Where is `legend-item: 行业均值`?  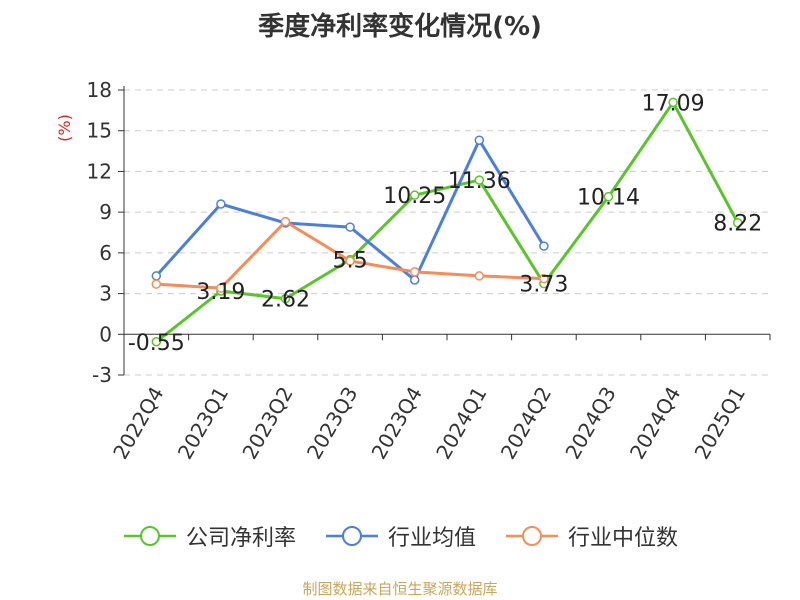 legend-item: 行业均值 is located at coordinates (400, 536).